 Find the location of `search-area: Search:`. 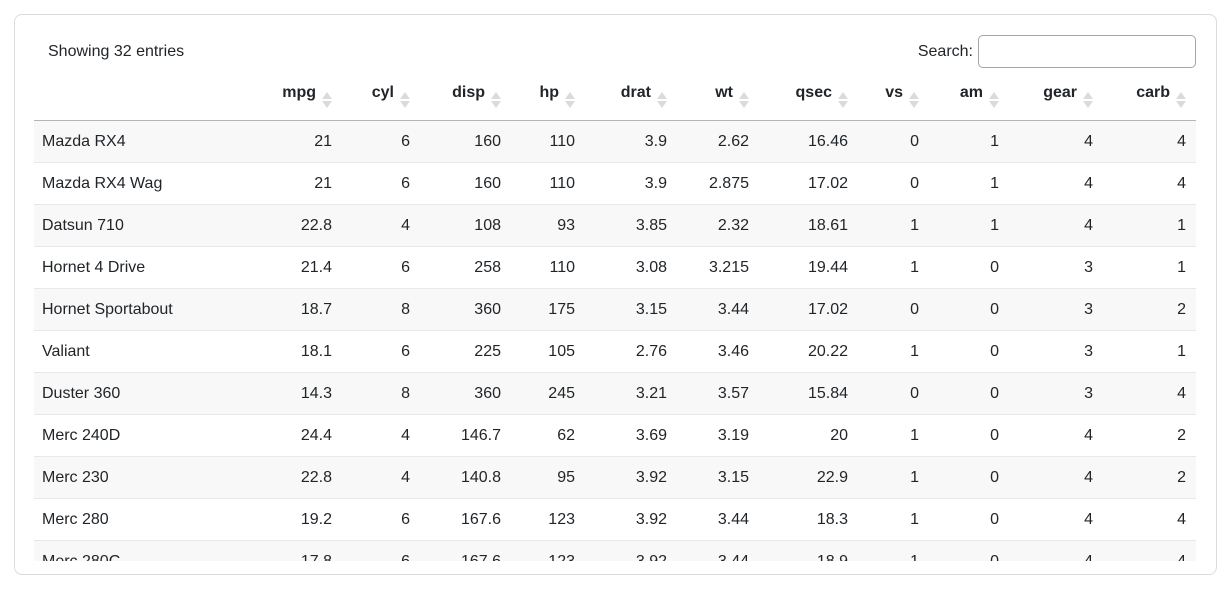

search-area: Search: is located at coordinates (1057, 51).